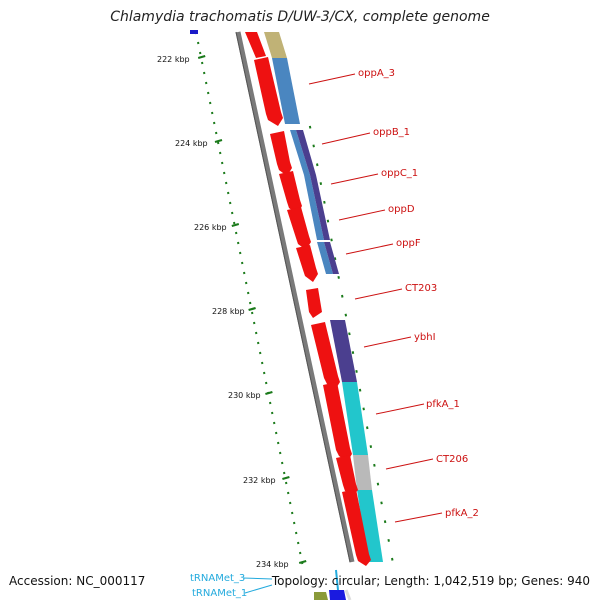  Describe the element at coordinates (210, 227) in the screenshot. I see `tick-label: 226 kbp` at that location.